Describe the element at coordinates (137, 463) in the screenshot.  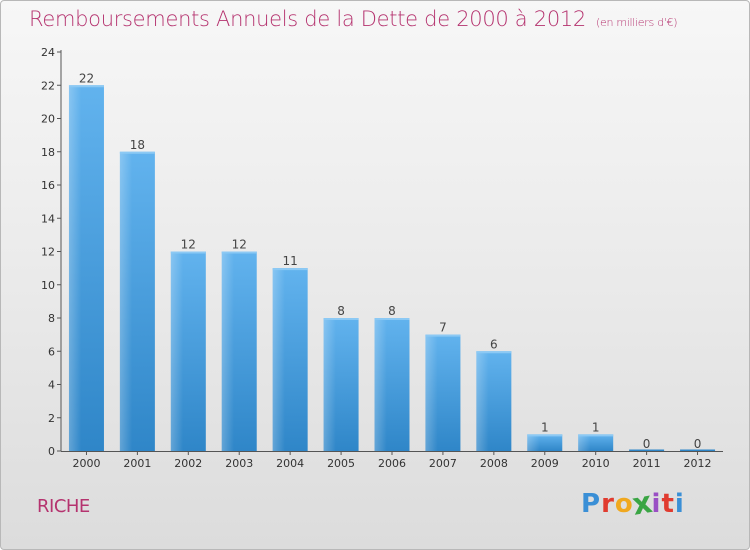
I see `x-tick-label: 2001` at that location.